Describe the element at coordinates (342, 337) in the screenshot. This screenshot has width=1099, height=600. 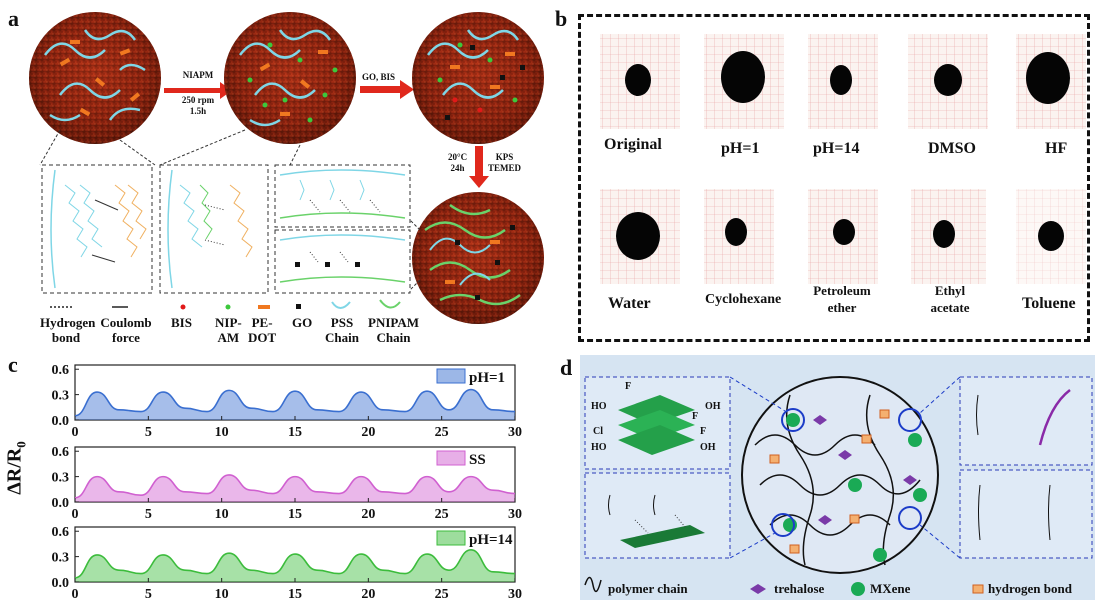
I see `legend-pss-line2: Chain` at that location.